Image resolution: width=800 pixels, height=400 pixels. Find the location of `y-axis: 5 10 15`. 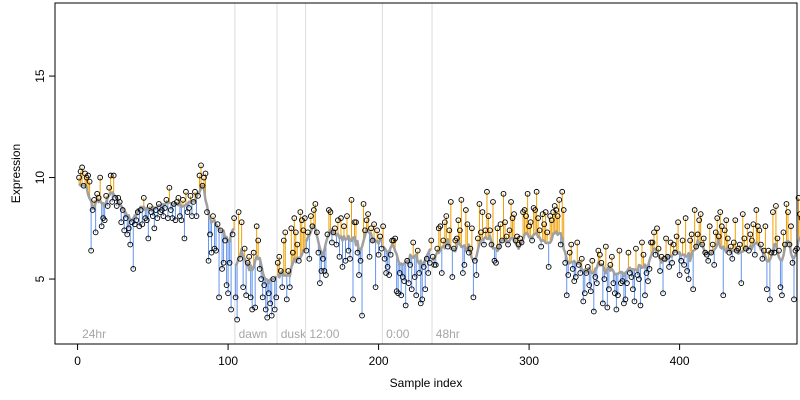

y-axis: 5 10 15 is located at coordinates (44, 175).